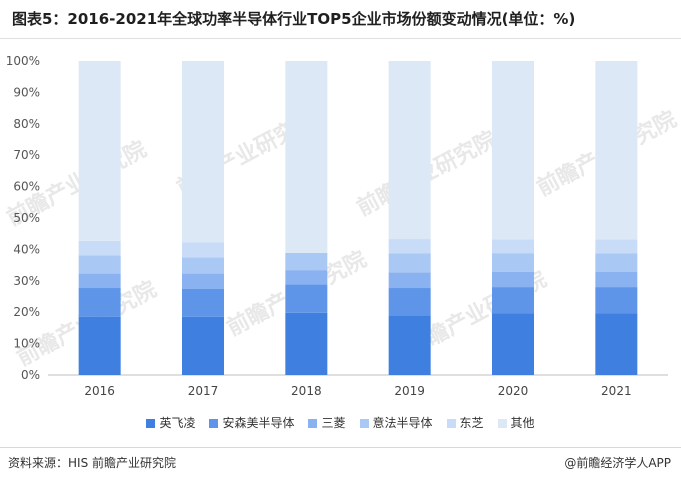 Image resolution: width=681 pixels, height=481 pixels. I want to click on legend-label: 其他, so click(522, 423).